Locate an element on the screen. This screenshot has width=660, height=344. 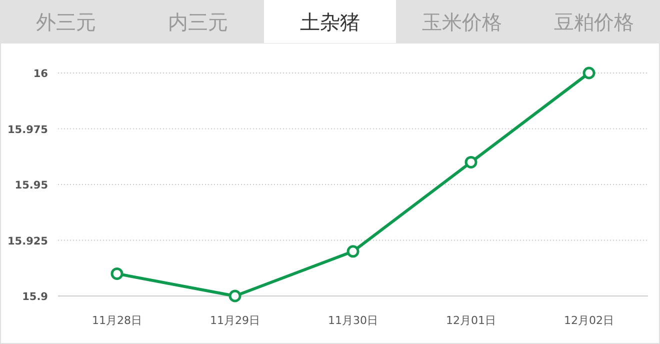
y-tick-label: 15.925 is located at coordinates (27, 241).